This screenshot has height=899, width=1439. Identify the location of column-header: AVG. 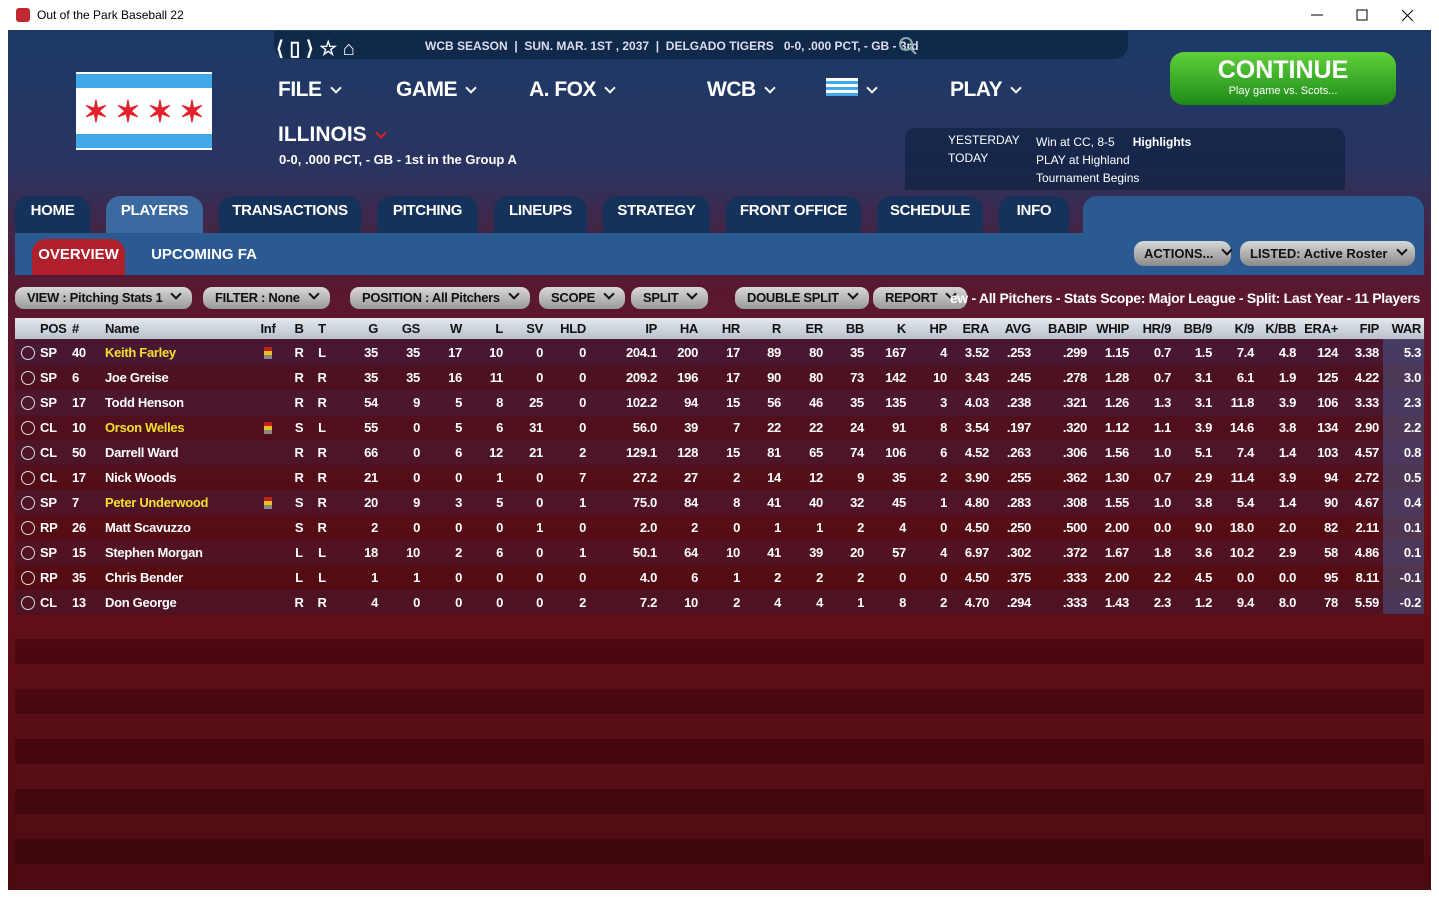
(1018, 328).